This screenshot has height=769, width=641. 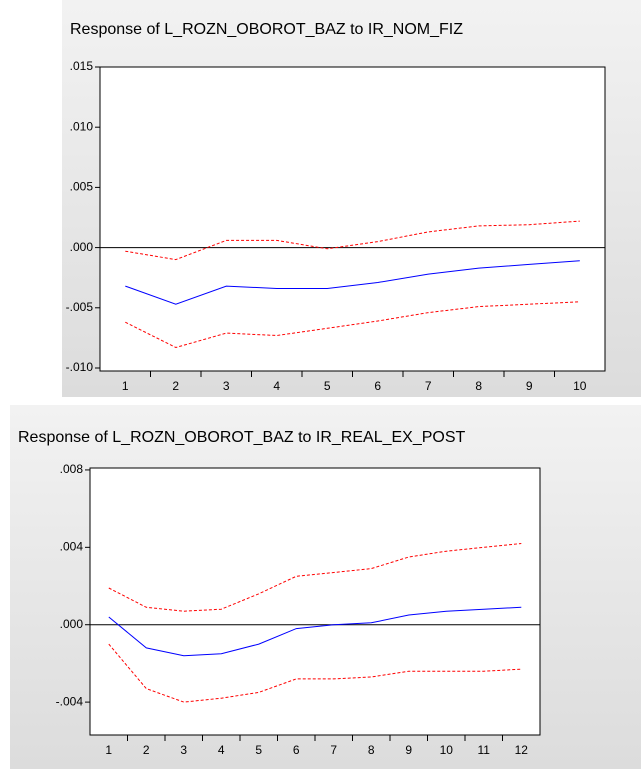 What do you see at coordinates (484, 750) in the screenshot?
I see `x-tick-label: 11` at bounding box center [484, 750].